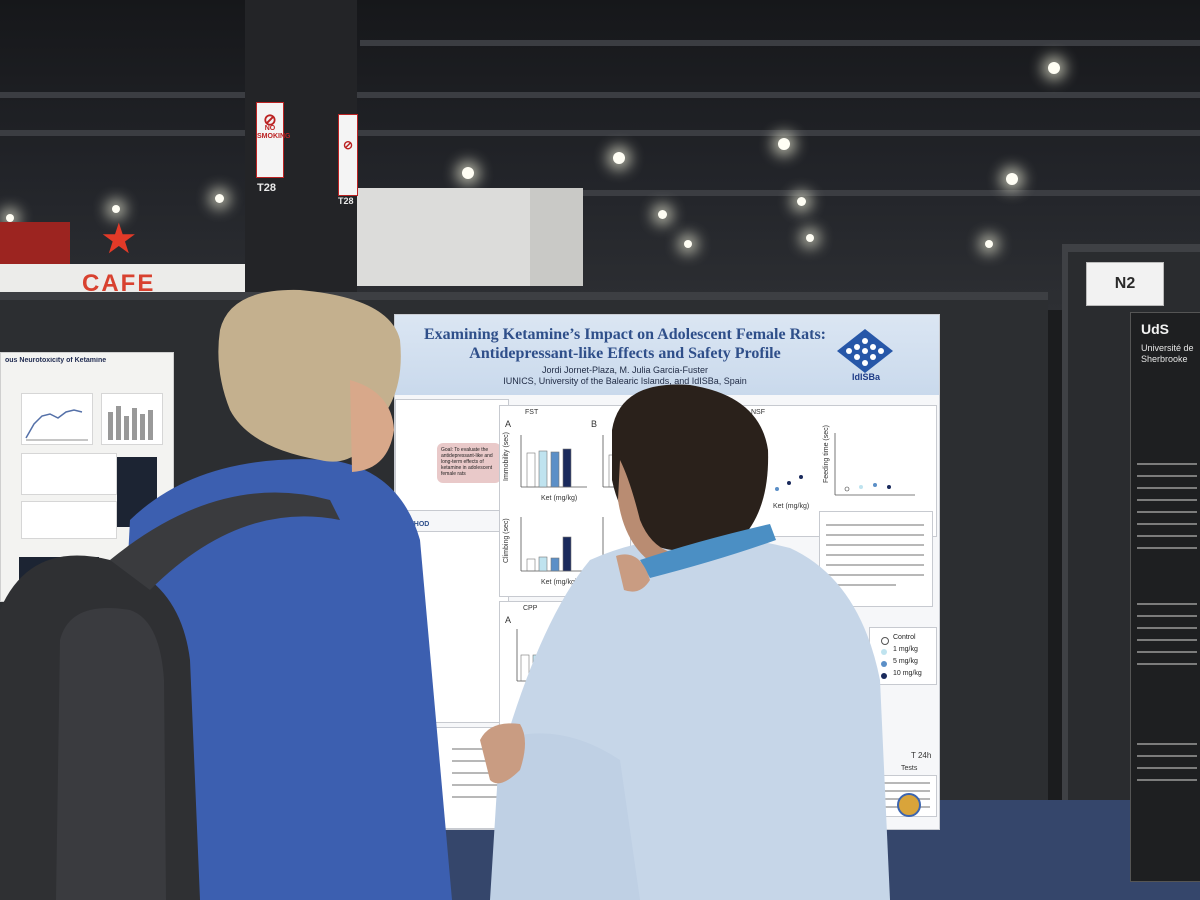 The image size is (1200, 900). What do you see at coordinates (532, 412) in the screenshot?
I see `fst-label: FST` at bounding box center [532, 412].